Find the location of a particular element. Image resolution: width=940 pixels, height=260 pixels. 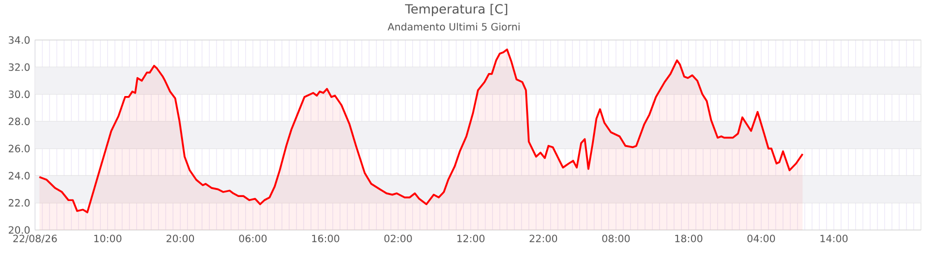

y-tick-label: 24.0 is located at coordinates (19, 176).